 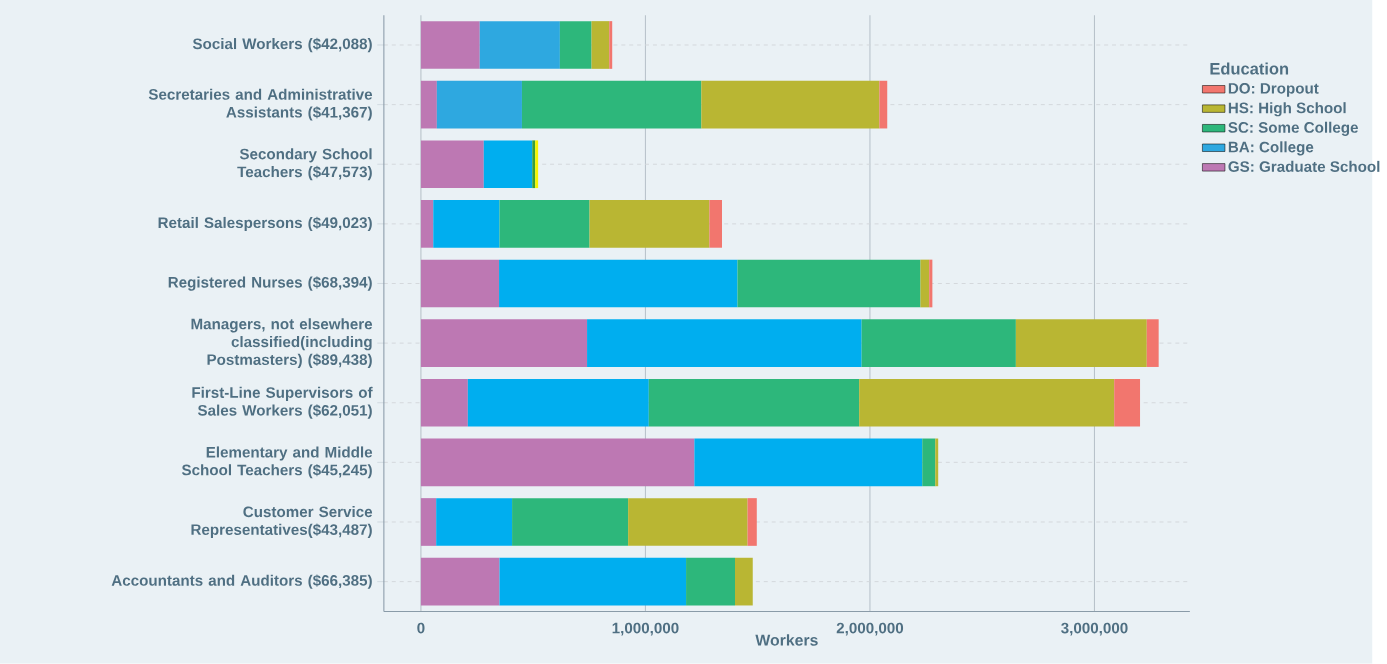 What do you see at coordinates (277, 462) in the screenshot?
I see `y-tick-label: Elementary and Middle School Teachers ($45,245)` at bounding box center [277, 462].